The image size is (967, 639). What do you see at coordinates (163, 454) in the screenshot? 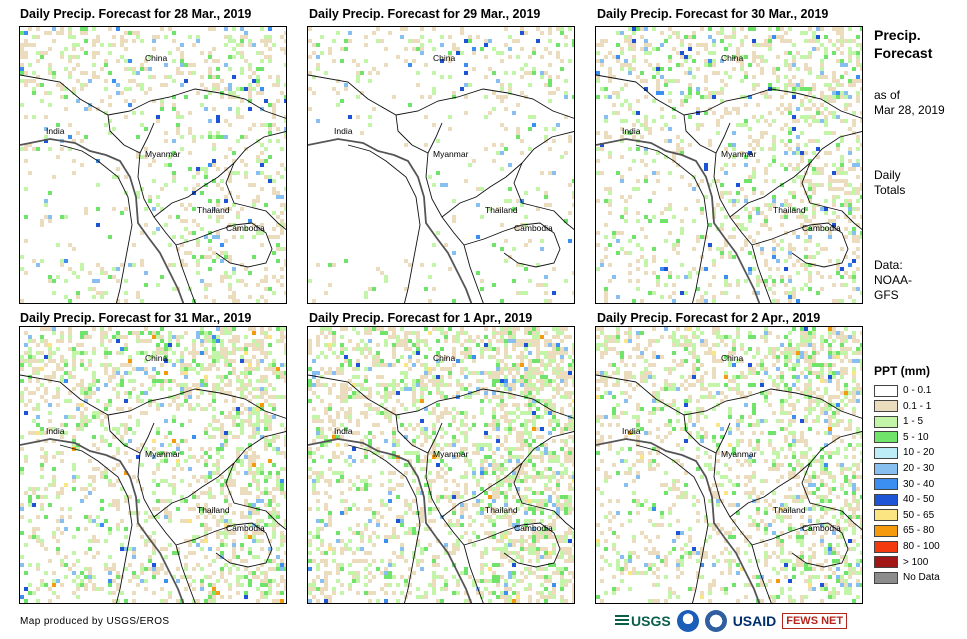
I see `country-label-myanmar: Myanmar` at bounding box center [163, 454].